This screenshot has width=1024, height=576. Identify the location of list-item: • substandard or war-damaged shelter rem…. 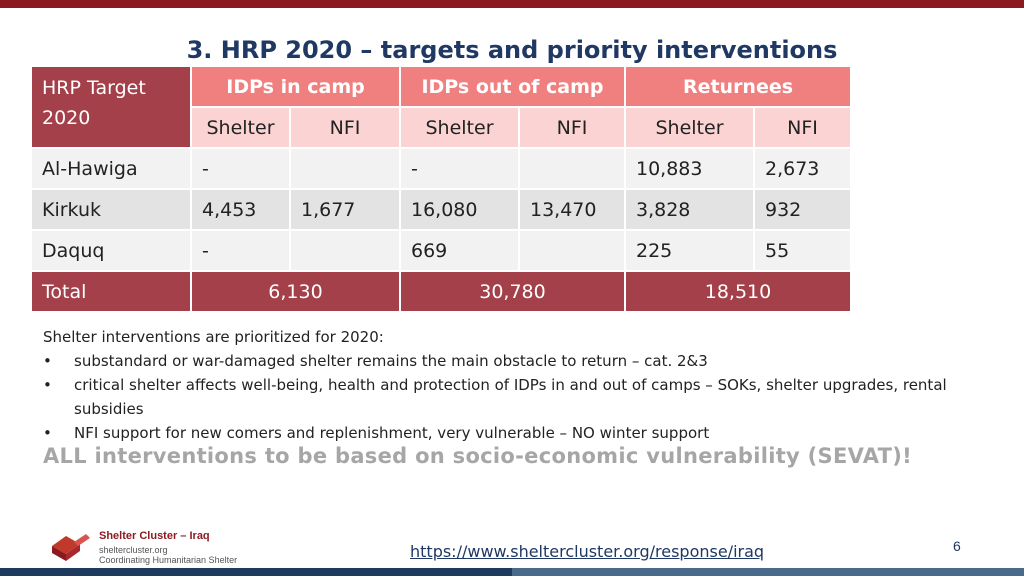
(518, 361).